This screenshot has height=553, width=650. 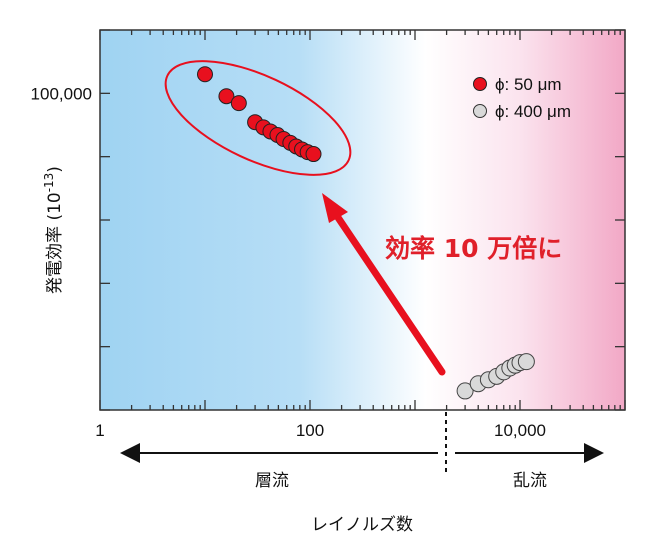 What do you see at coordinates (480, 84) in the screenshot?
I see `legend-marker-phi50` at bounding box center [480, 84].